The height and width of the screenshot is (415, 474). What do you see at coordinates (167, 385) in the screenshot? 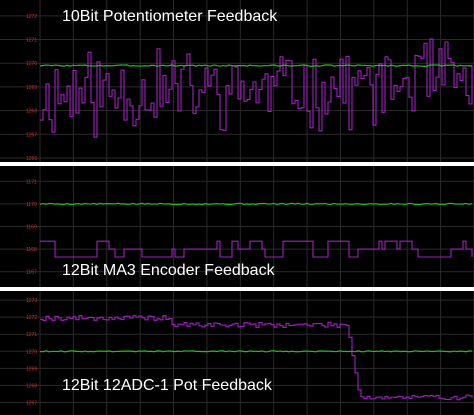
I see `chart-title-adc-pot: 12Bit 12ADC-1 Pot Feedback` at bounding box center [167, 385].